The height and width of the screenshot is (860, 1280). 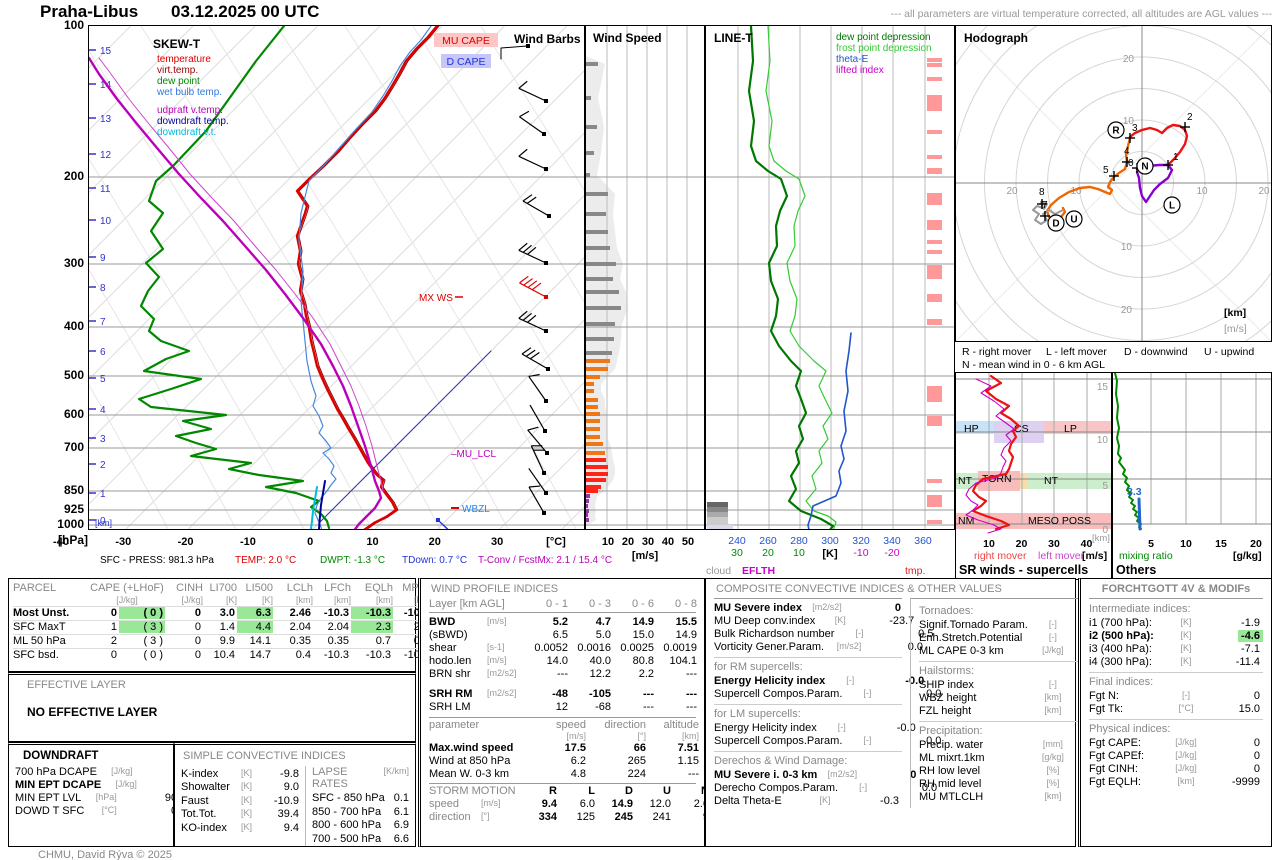 What do you see at coordinates (234, 277) in the screenshot?
I see `trace-dew-point` at bounding box center [234, 277].